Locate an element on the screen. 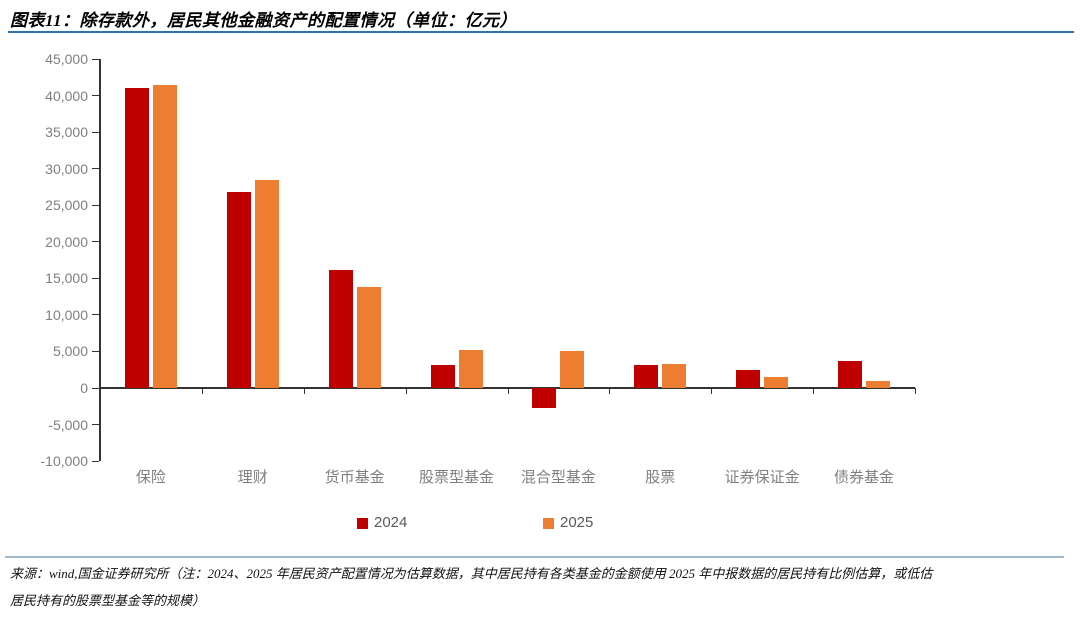 The height and width of the screenshot is (626, 1080). figure-title: 图表11：除存款外，居民其他金融资产的配置情况（单位：亿元） is located at coordinates (264, 20).